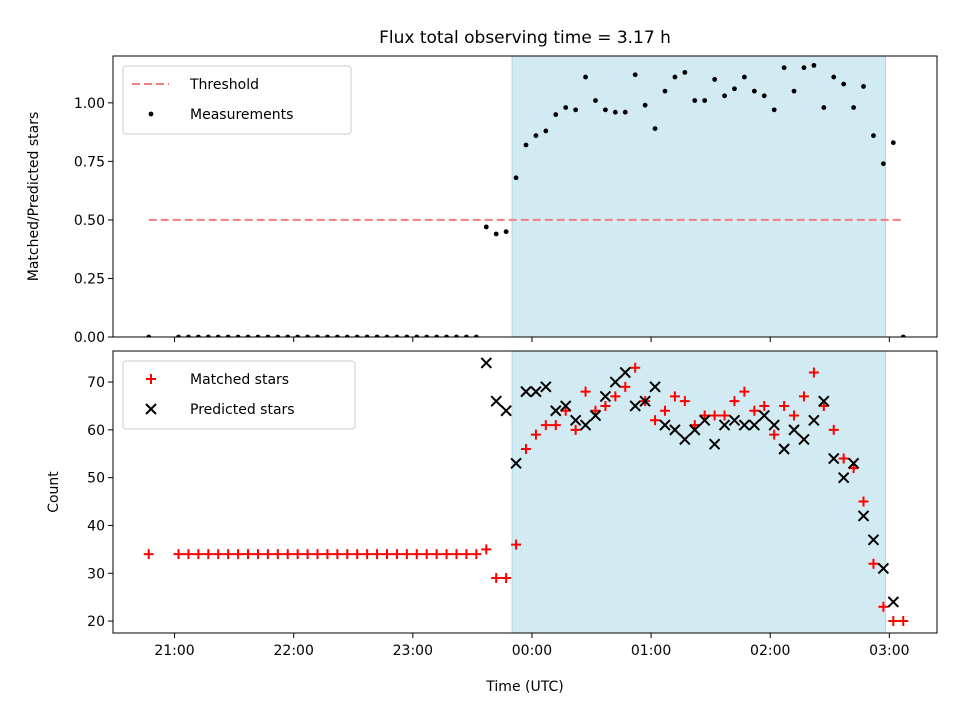 The image size is (960, 720). I want to click on y-tick-label: 0.00, so click(89, 338).